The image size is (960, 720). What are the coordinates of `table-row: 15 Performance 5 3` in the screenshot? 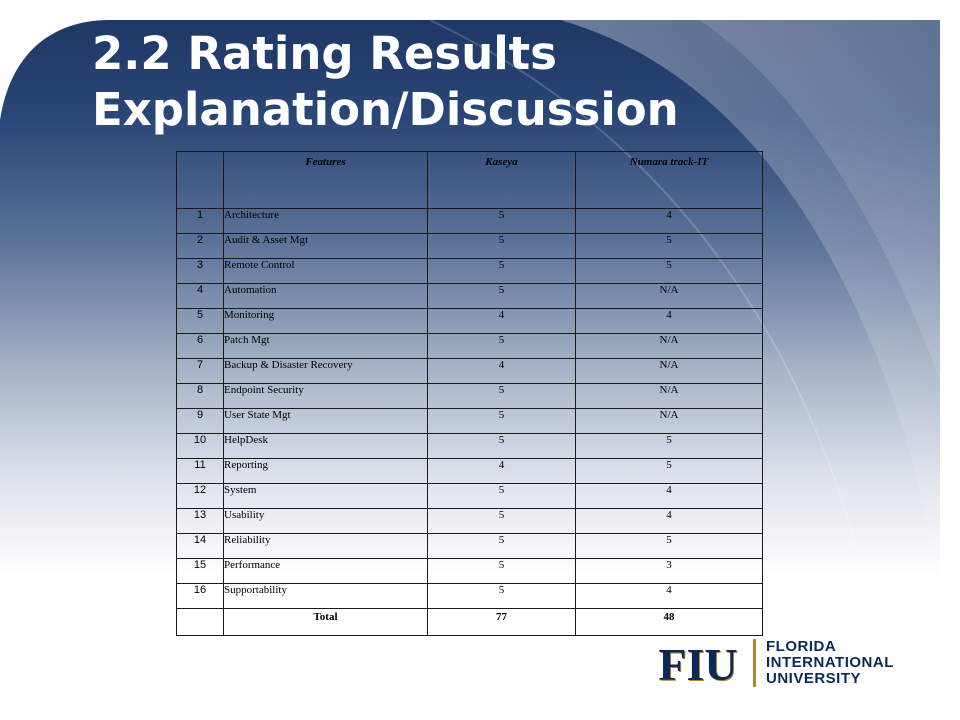 It's located at (469, 571).